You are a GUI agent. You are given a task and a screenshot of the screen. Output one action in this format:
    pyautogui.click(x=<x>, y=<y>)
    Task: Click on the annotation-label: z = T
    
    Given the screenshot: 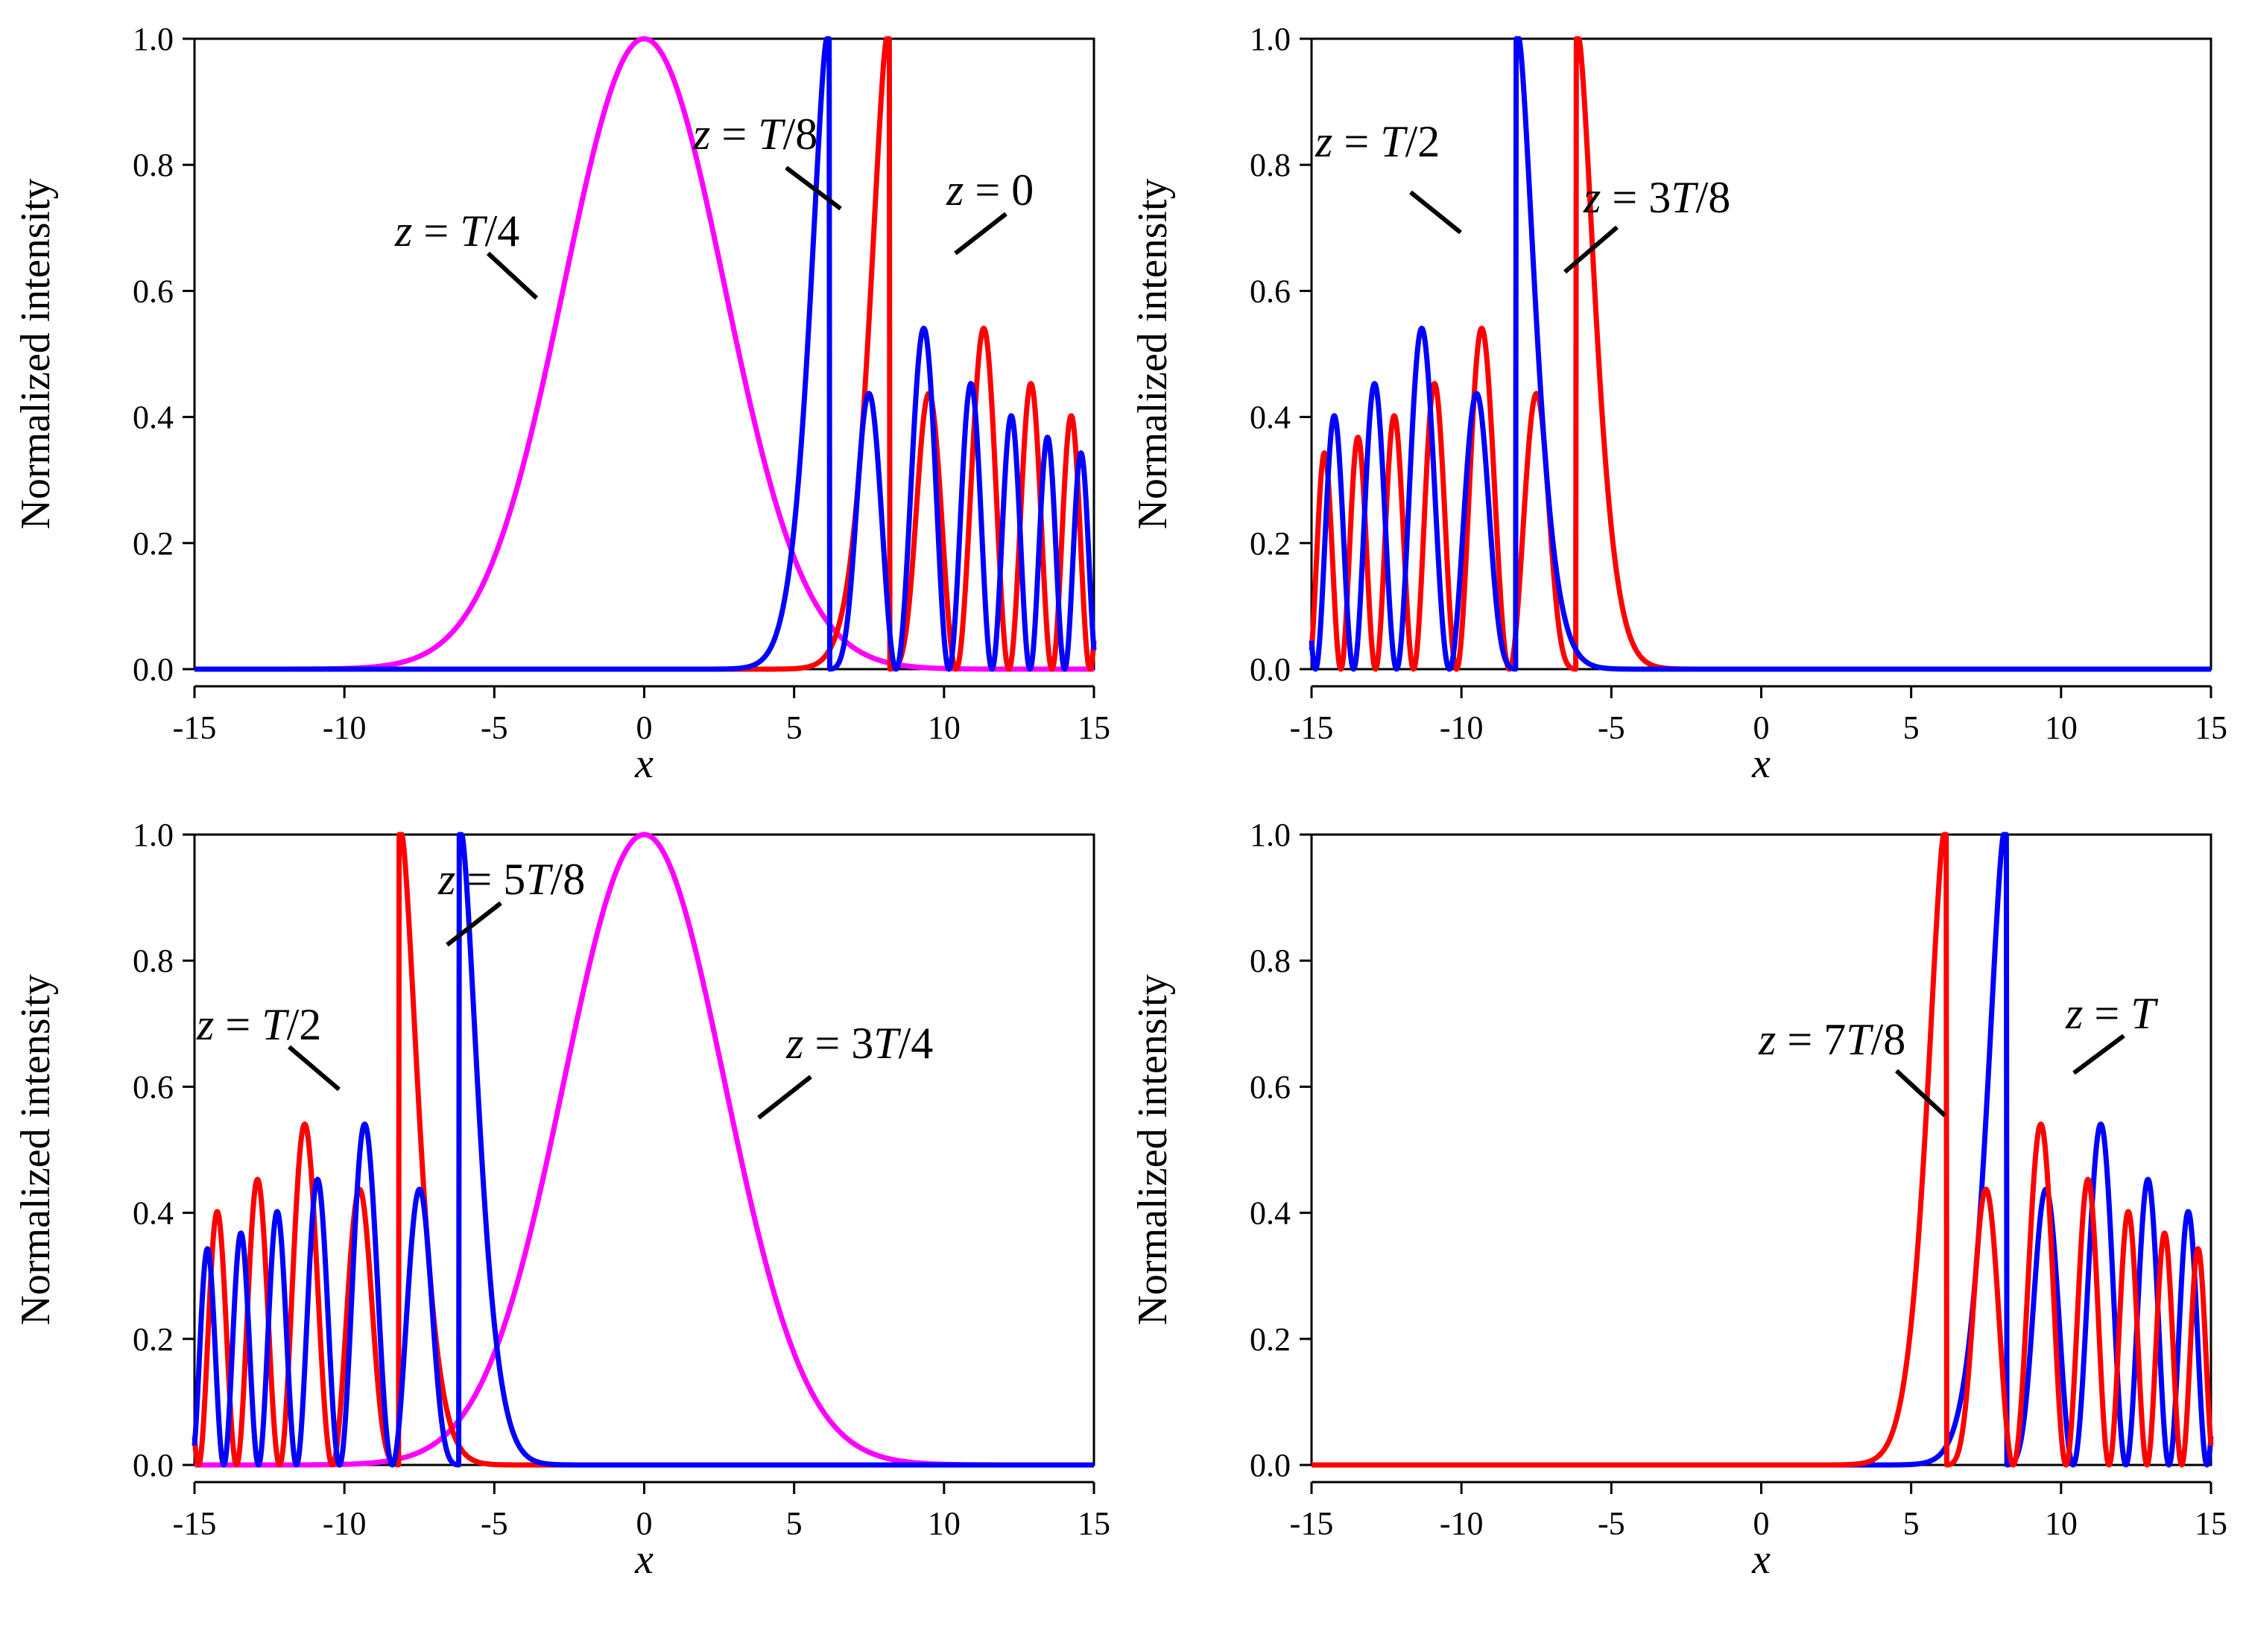 What is the action you would take?
    pyautogui.click(x=2111, y=1013)
    